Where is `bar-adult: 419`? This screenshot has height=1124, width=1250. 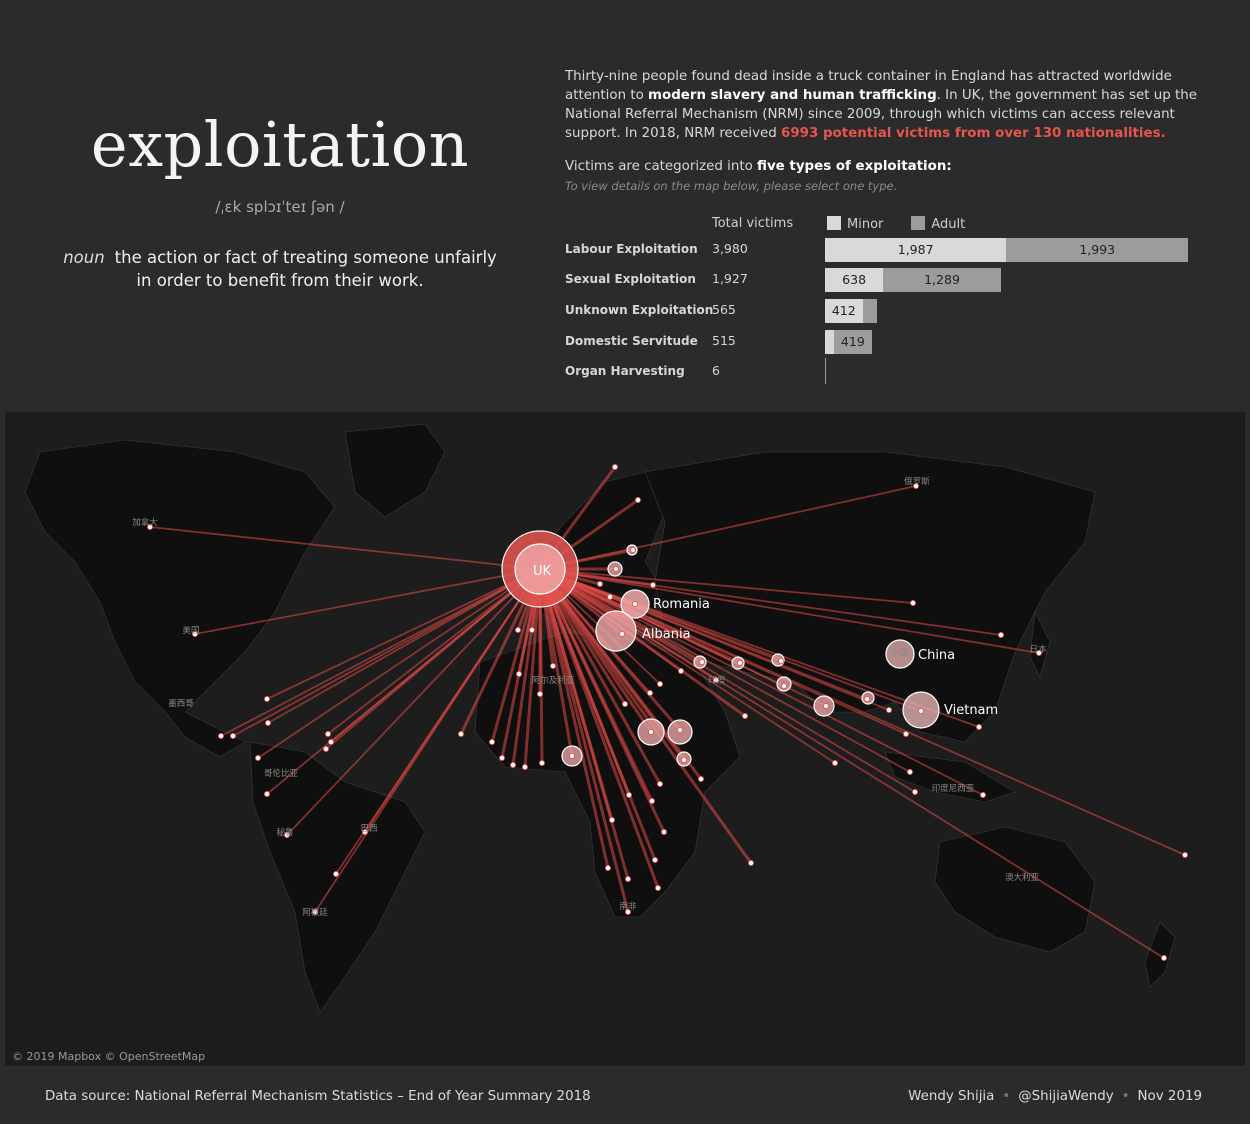 bar-adult: 419 is located at coordinates (852, 342).